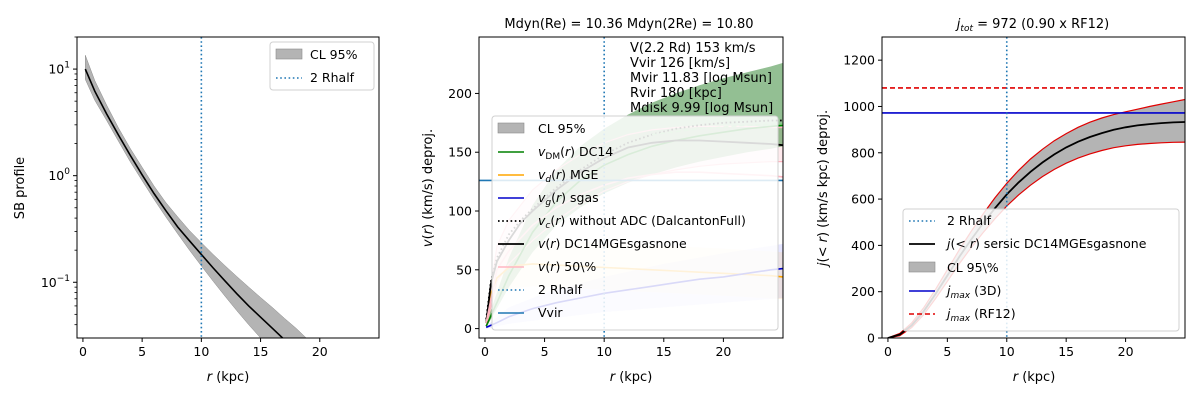 This screenshot has width=1200, height=404. I want to click on y-tick-label: 101, so click(59, 69).